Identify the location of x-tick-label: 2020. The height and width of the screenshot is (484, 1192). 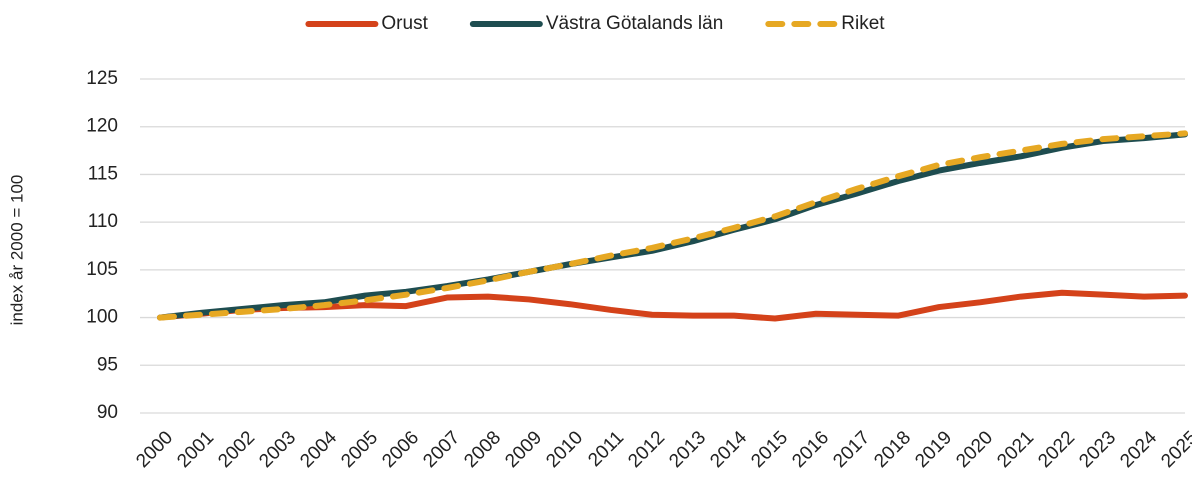
(974, 449).